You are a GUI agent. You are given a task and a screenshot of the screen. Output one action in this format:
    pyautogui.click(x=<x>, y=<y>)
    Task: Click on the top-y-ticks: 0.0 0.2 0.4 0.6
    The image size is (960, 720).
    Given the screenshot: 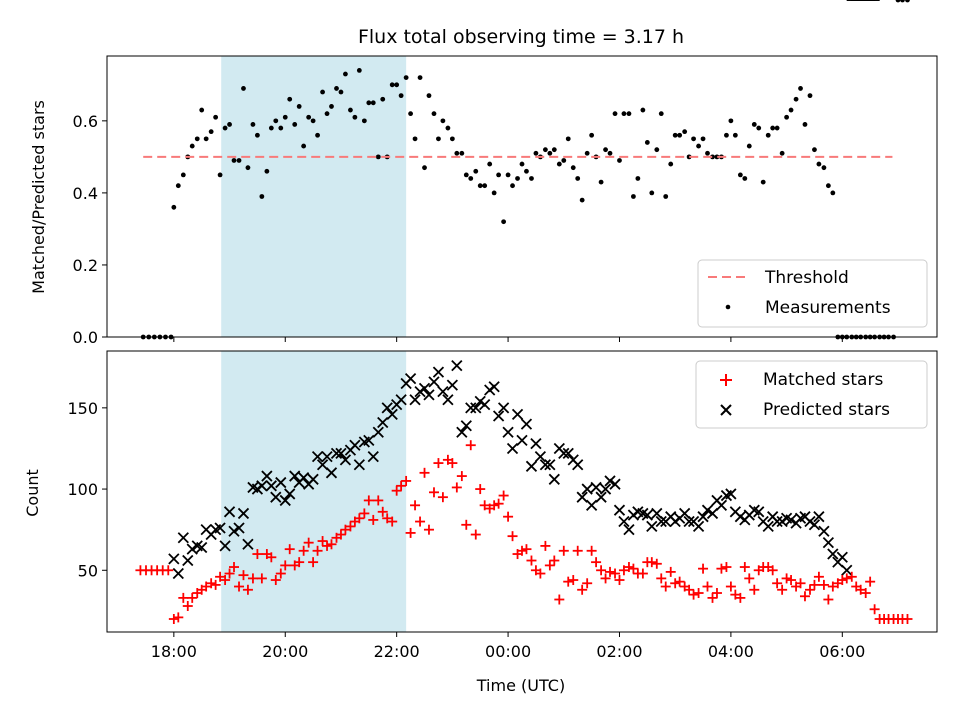 What is the action you would take?
    pyautogui.click(x=90, y=229)
    